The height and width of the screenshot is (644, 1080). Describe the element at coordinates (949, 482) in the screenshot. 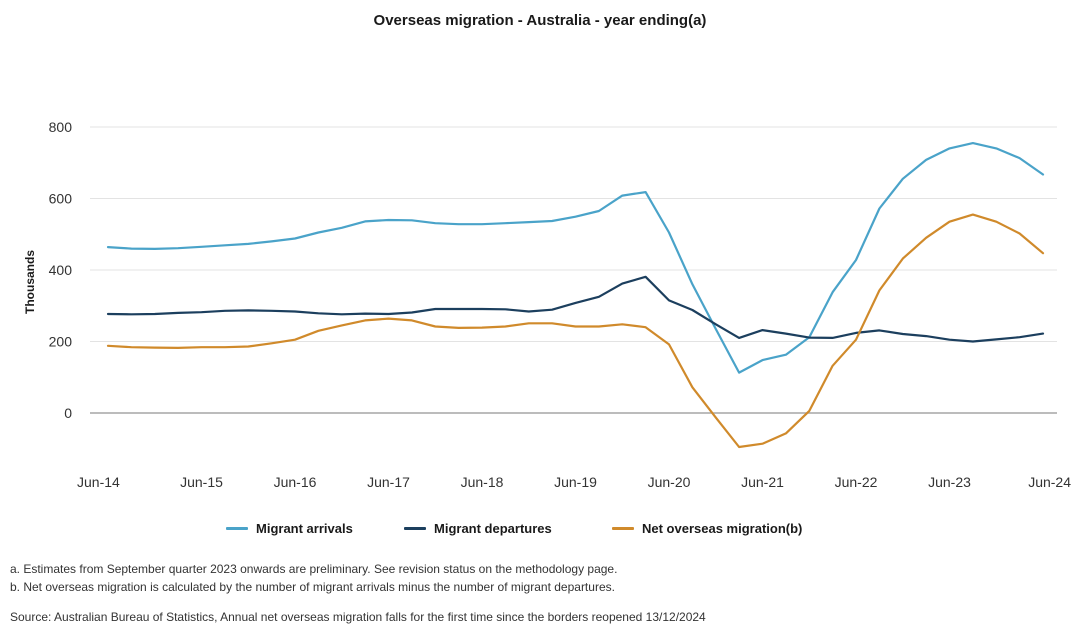

I see `x-tick-label: Jun-23` at that location.